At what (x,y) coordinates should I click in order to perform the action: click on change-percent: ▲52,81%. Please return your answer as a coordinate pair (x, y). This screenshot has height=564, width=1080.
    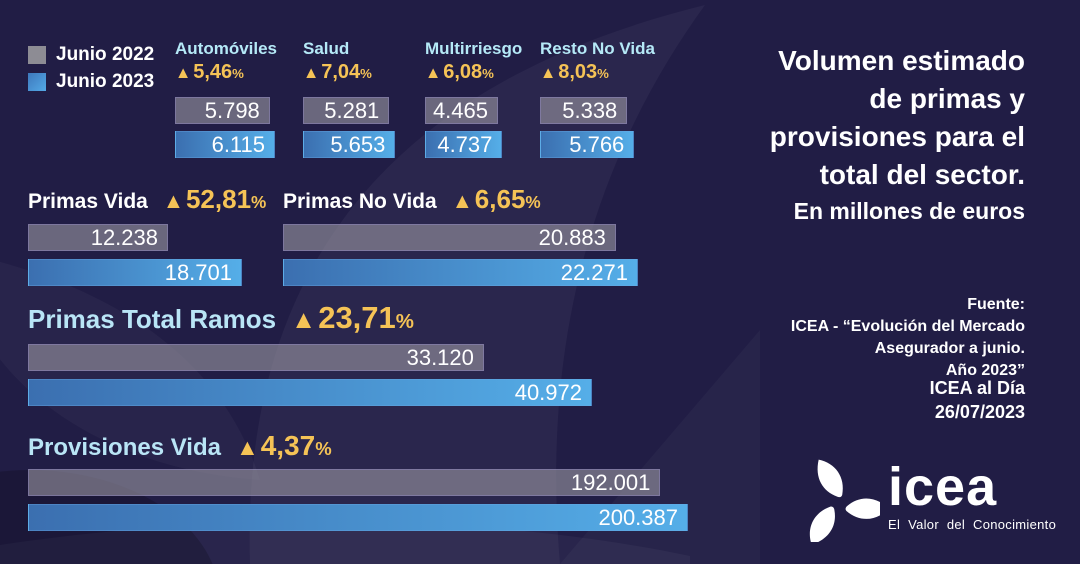
    Looking at the image, I should click on (214, 199).